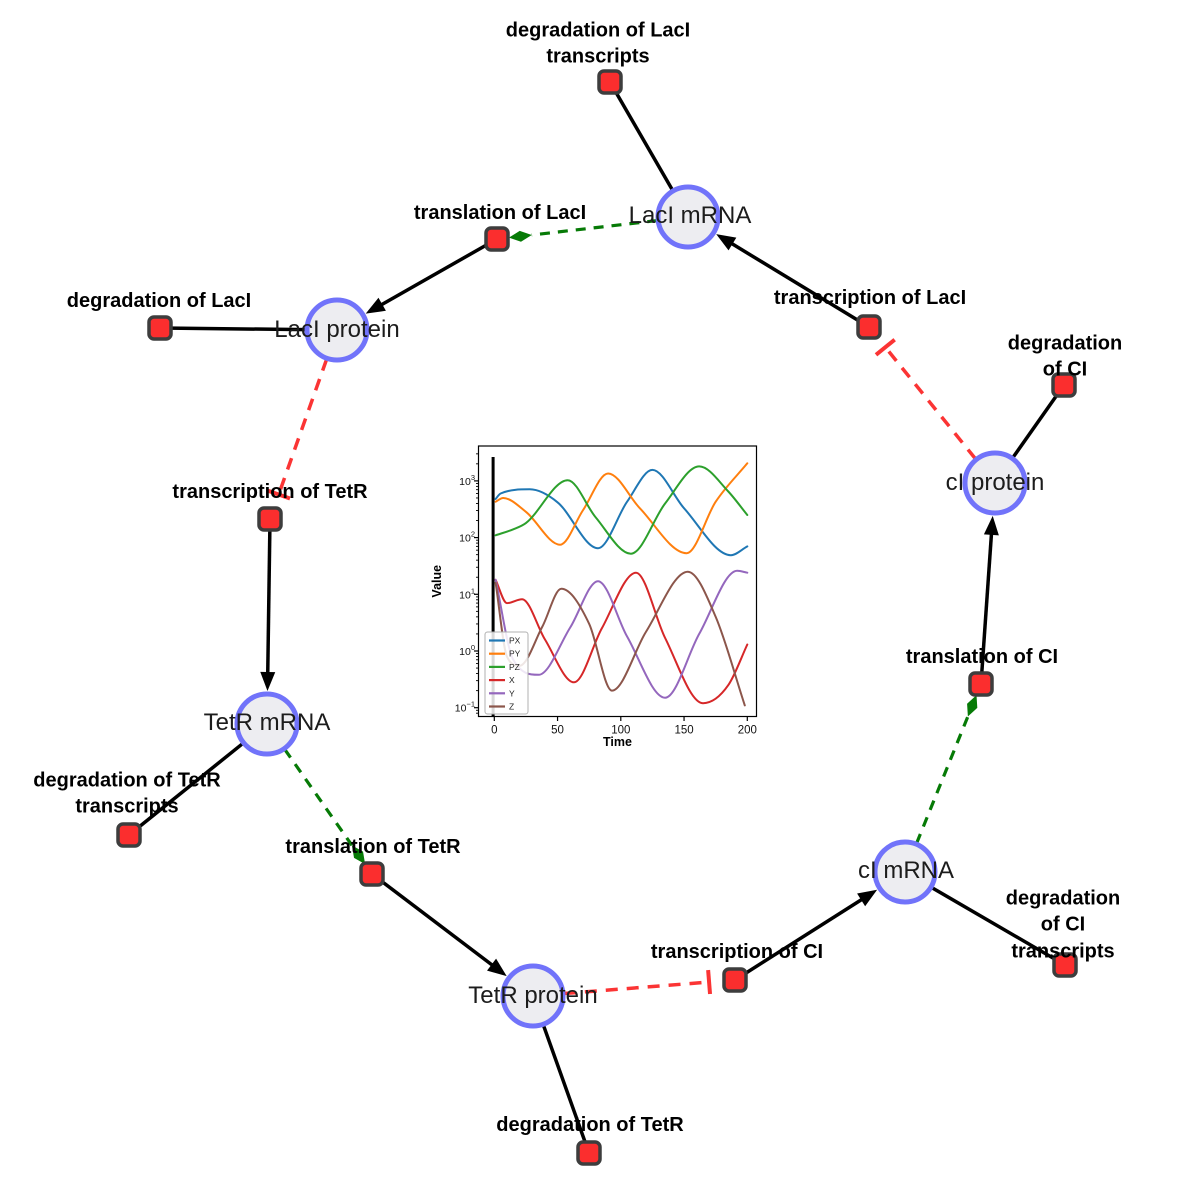  What do you see at coordinates (688, 217) in the screenshot?
I see `species-node-laci_mrna` at bounding box center [688, 217].